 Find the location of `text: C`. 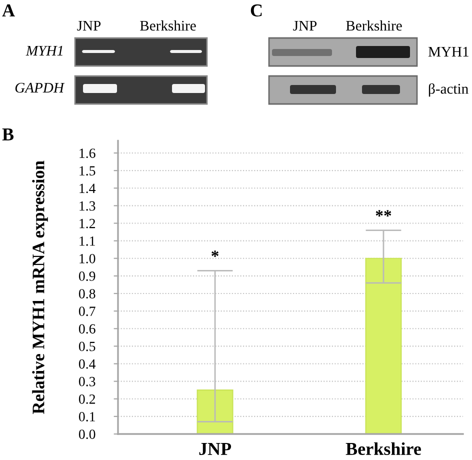

text: C is located at coordinates (256, 10).